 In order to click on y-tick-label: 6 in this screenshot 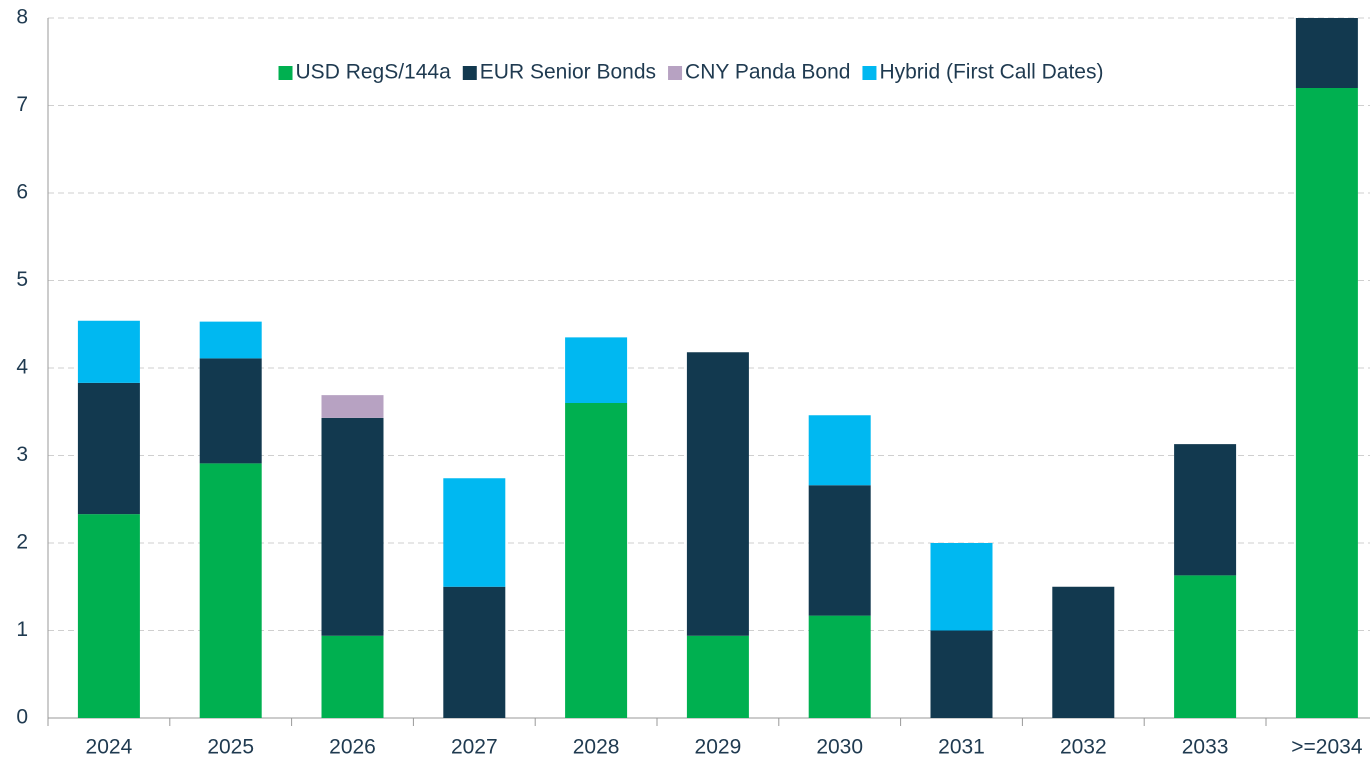, I will do `click(22, 192)`.